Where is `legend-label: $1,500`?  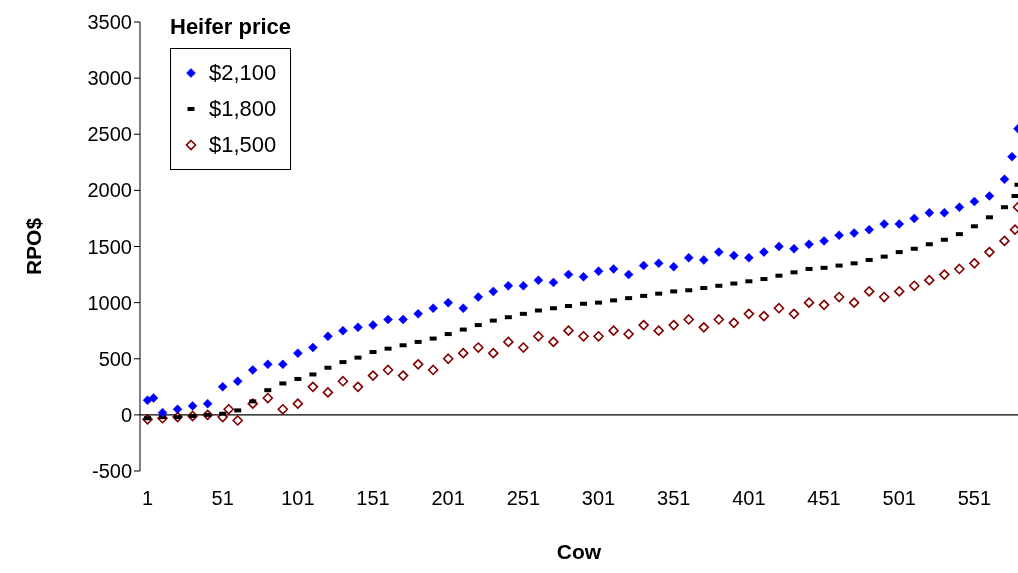 legend-label: $1,500 is located at coordinates (243, 145).